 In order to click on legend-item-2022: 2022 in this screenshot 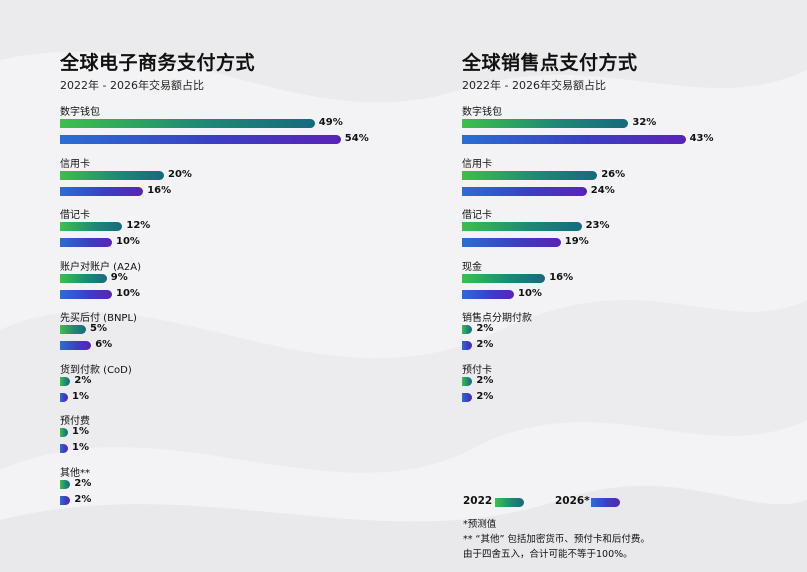, I will do `click(493, 501)`.